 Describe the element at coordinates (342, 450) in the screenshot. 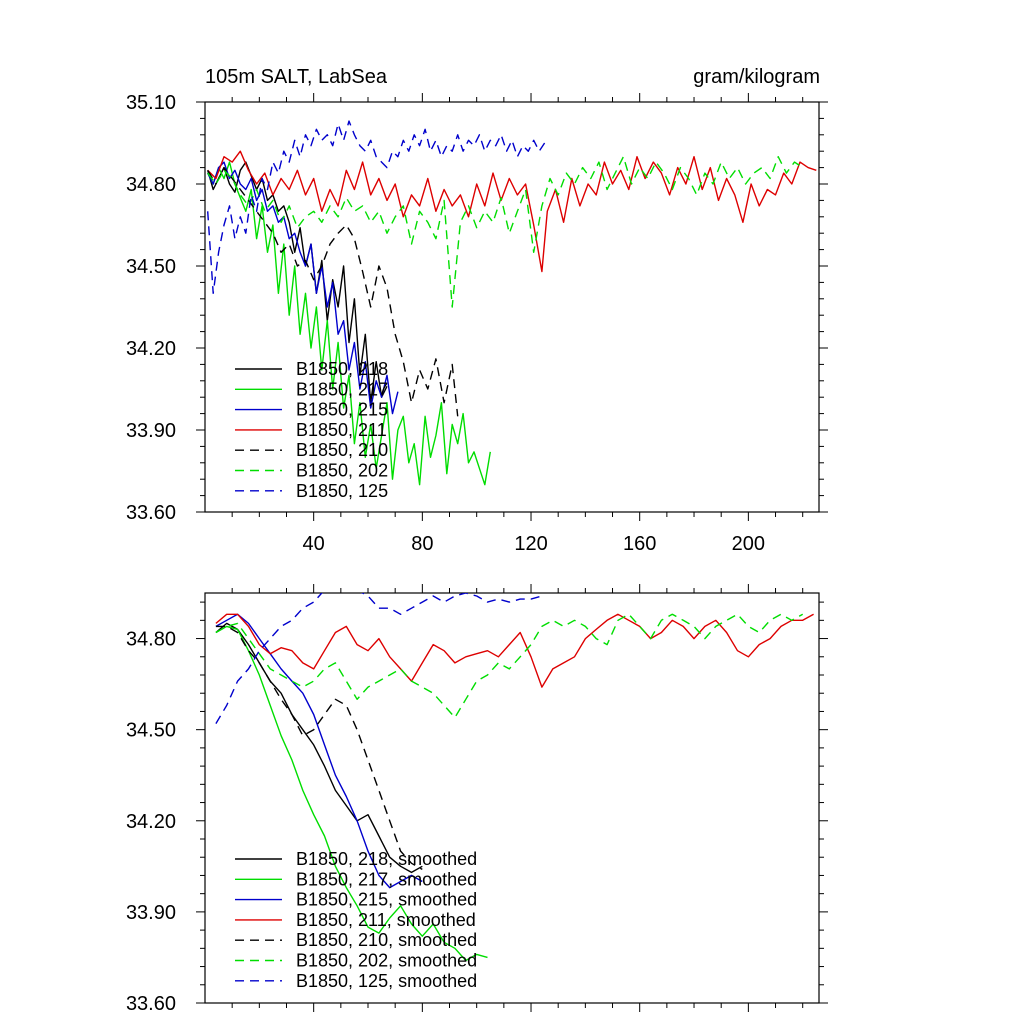

I see `top-legend-label: B1850, 210` at that location.